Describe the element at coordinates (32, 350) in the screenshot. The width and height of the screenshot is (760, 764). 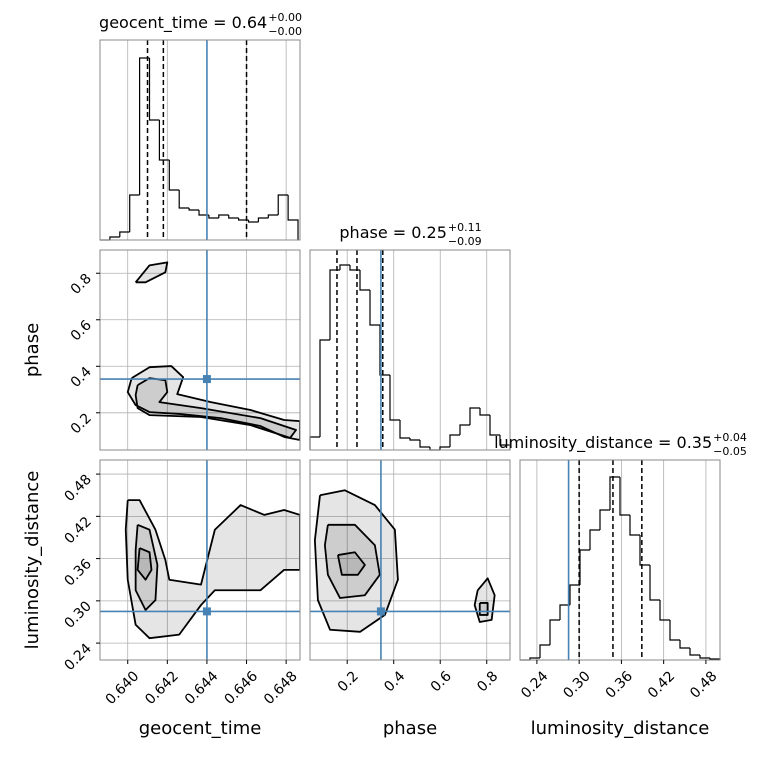
I see `y-axis-label: phase` at that location.